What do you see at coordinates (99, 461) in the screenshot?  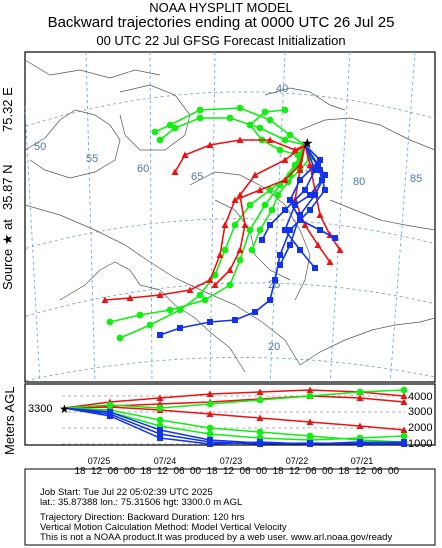 I see `date-tick-label: 07/25` at bounding box center [99, 461].